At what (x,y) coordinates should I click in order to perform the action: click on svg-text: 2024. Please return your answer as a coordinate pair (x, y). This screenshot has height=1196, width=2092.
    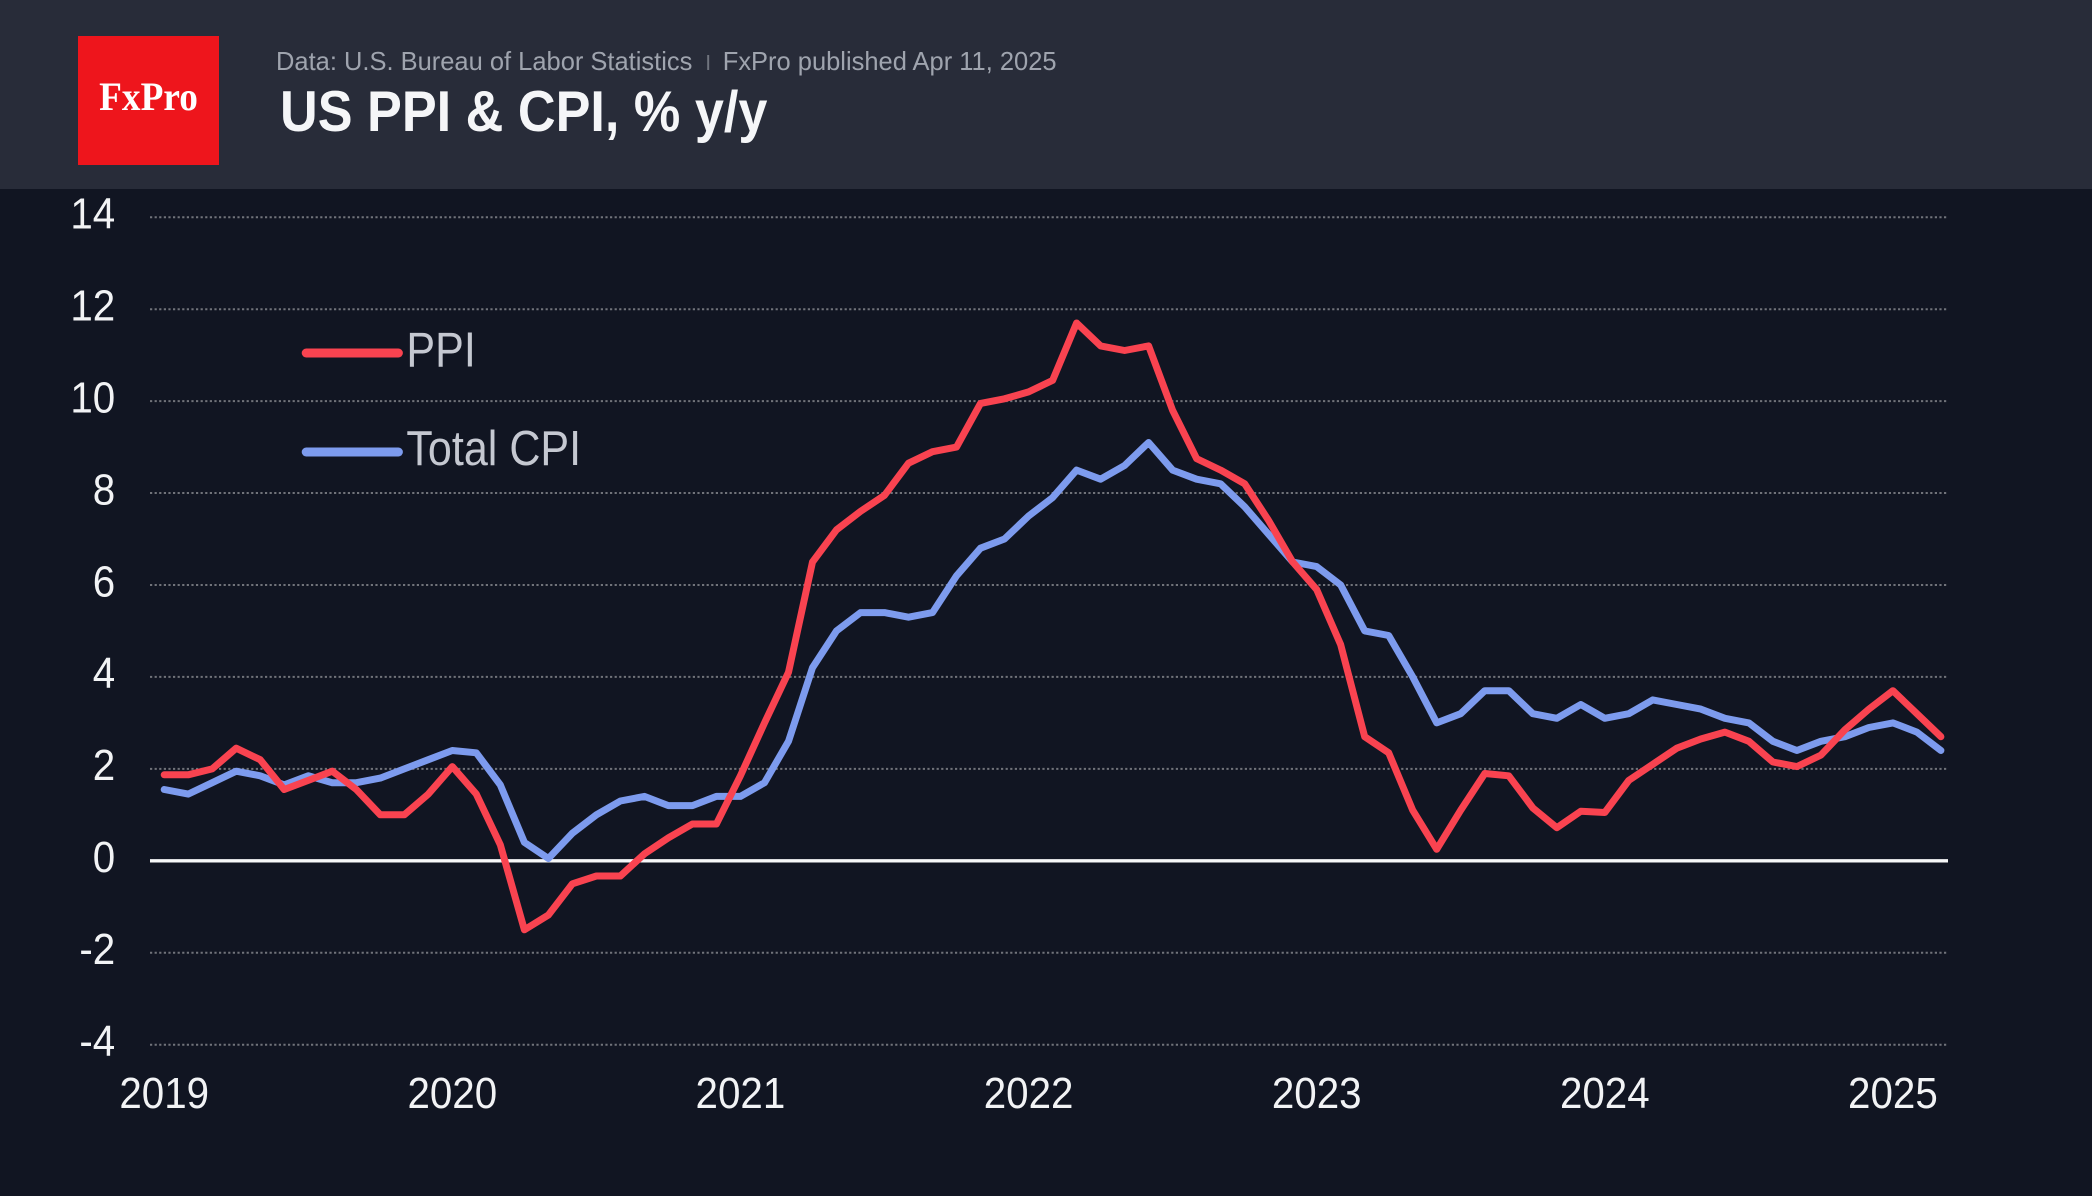
    Looking at the image, I should click on (1605, 1092).